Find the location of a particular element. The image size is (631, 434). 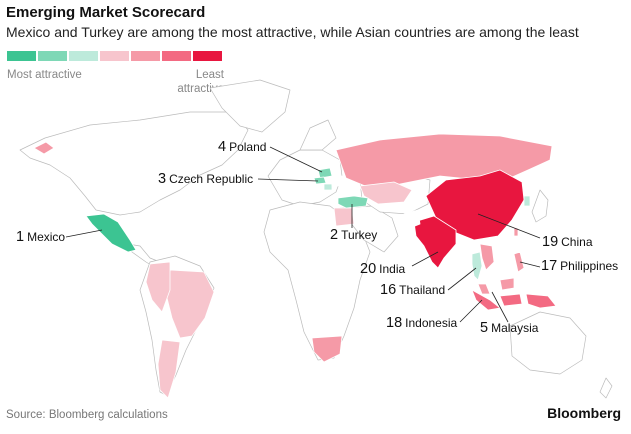

leader-czech is located at coordinates (288, 180).